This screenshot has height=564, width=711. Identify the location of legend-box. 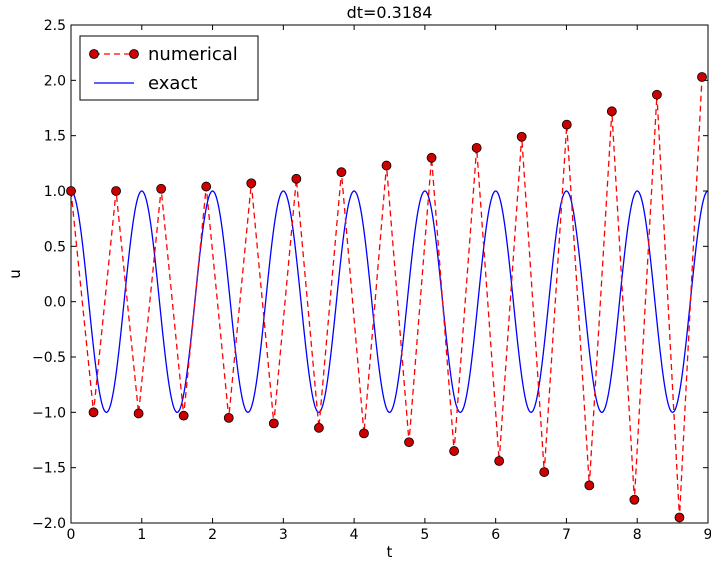
(169, 68).